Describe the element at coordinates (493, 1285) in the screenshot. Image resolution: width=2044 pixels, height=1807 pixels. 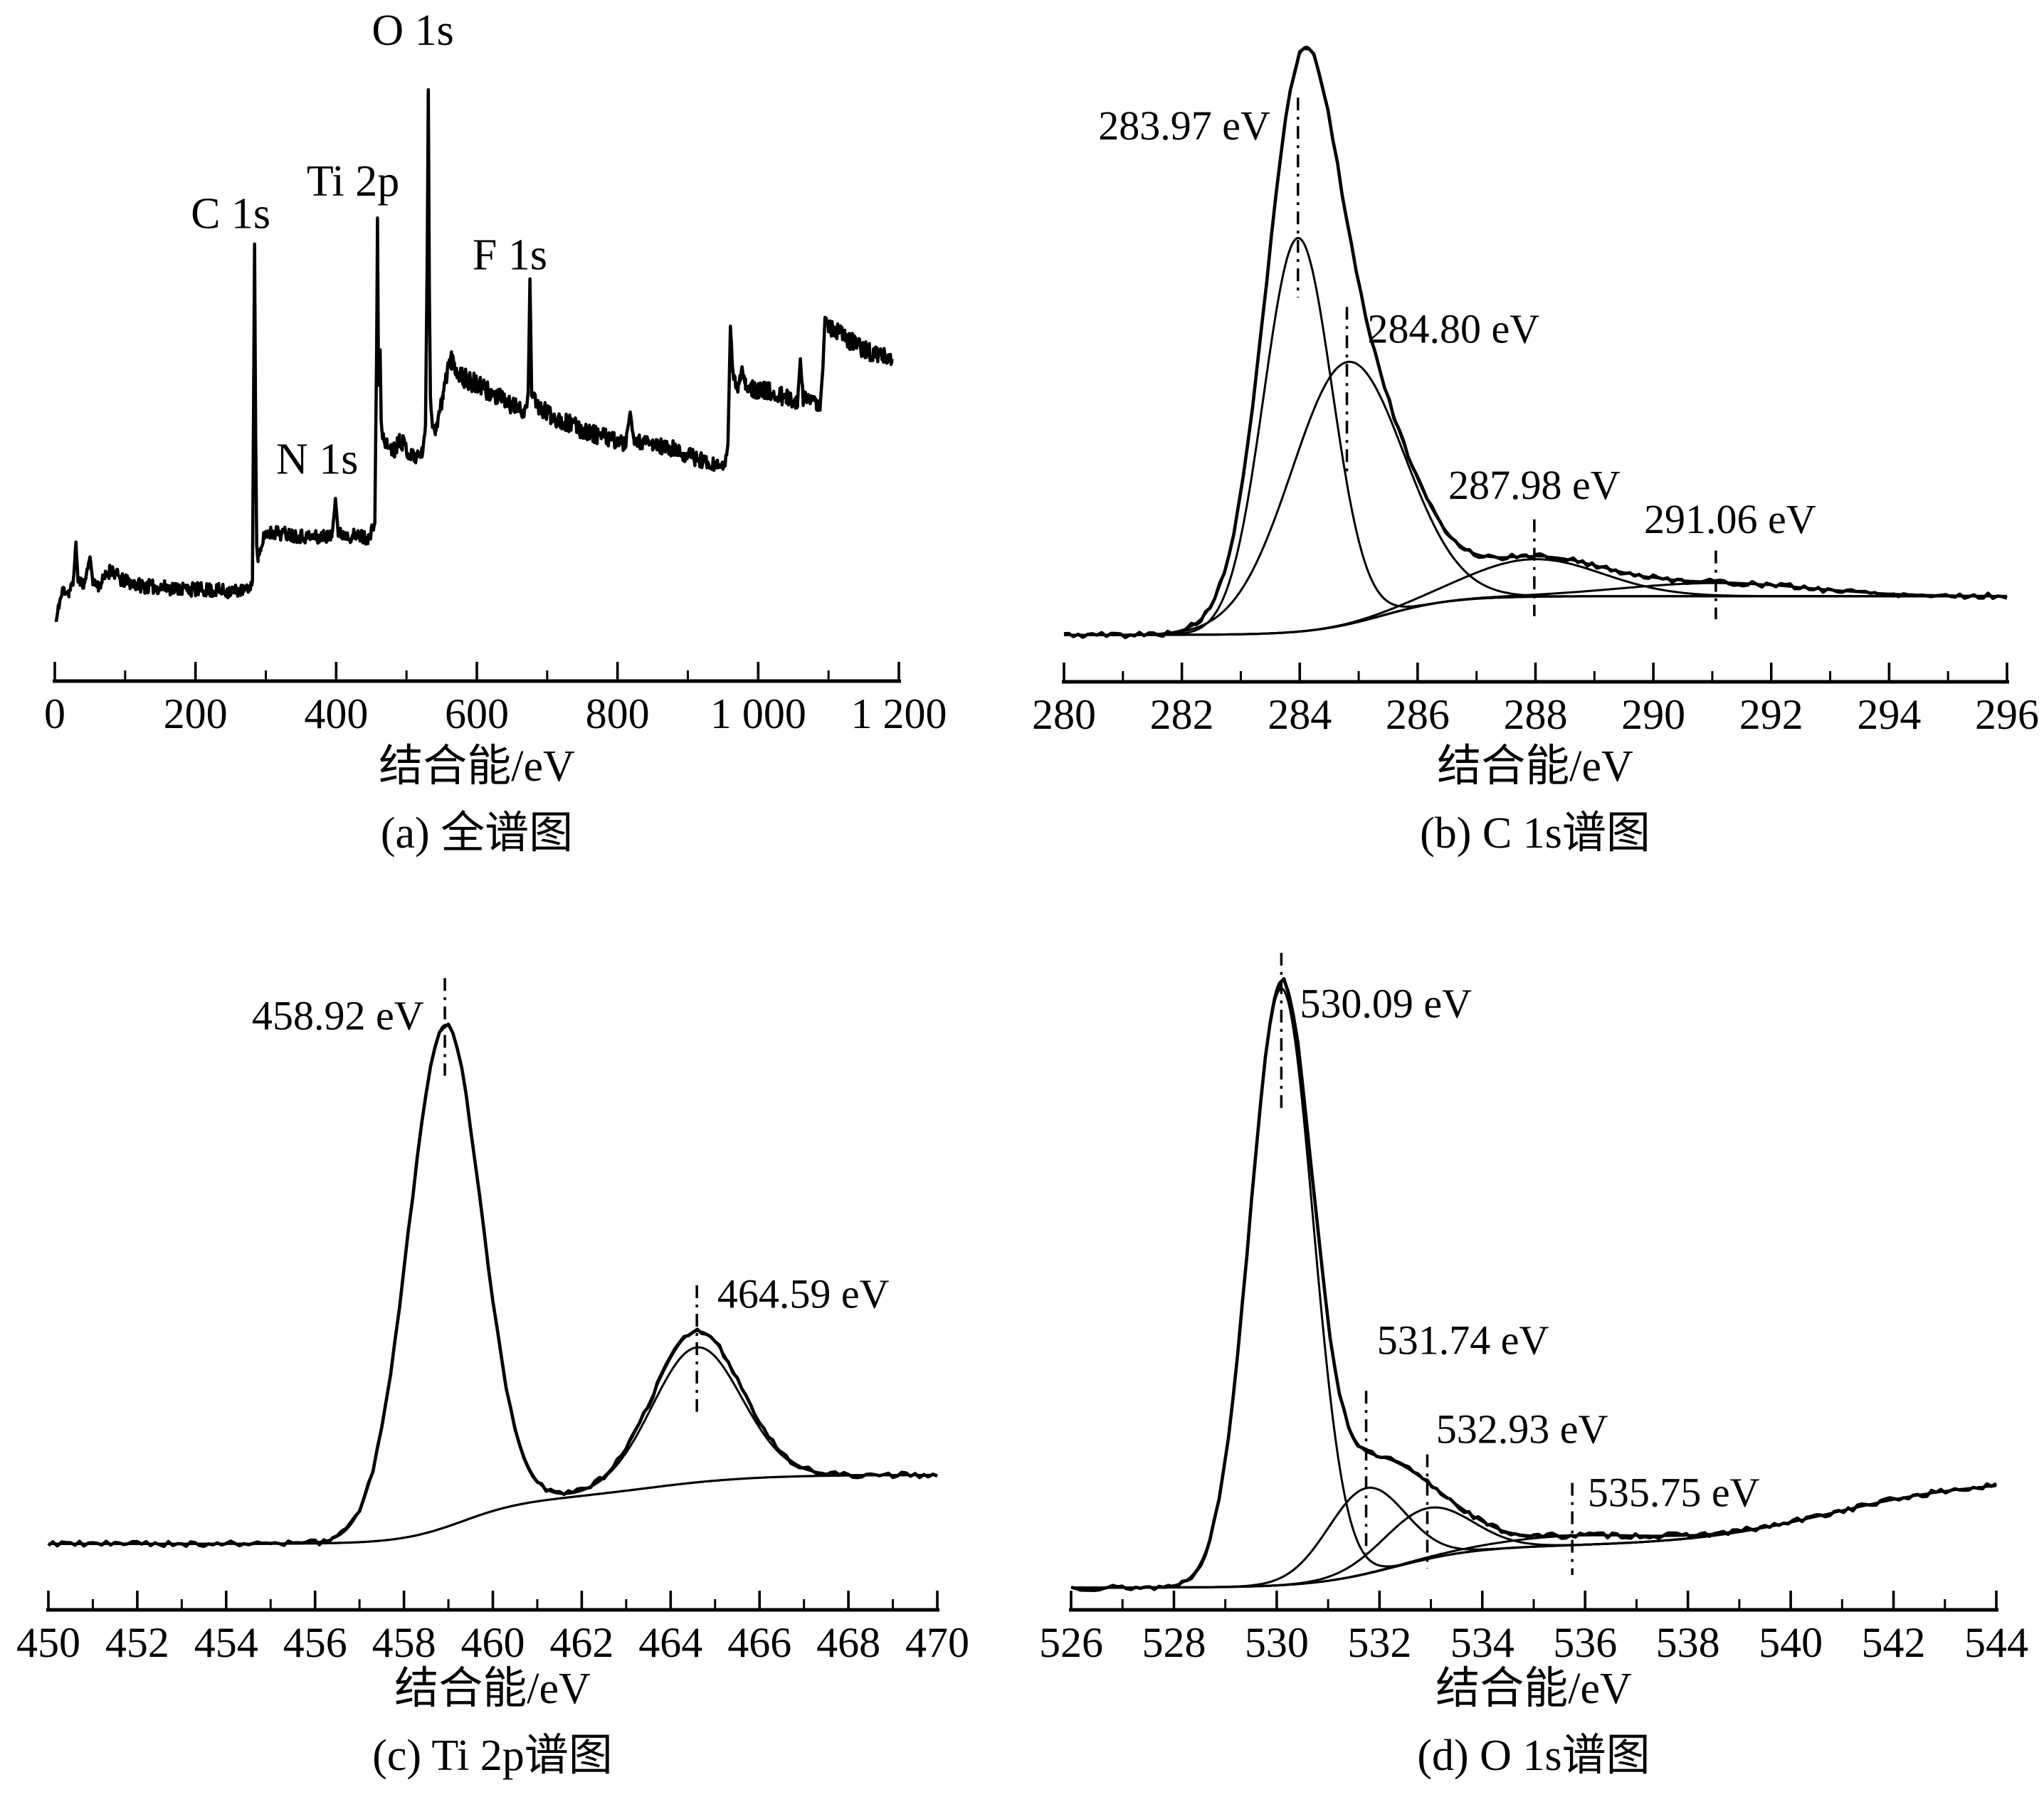
I see `raw-data-curve` at that location.